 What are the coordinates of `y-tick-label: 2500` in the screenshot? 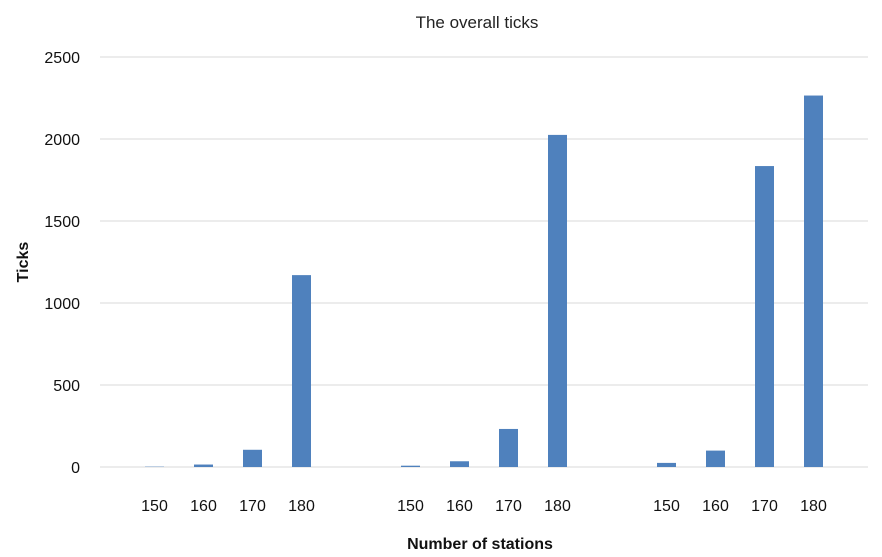 It's located at (62, 58).